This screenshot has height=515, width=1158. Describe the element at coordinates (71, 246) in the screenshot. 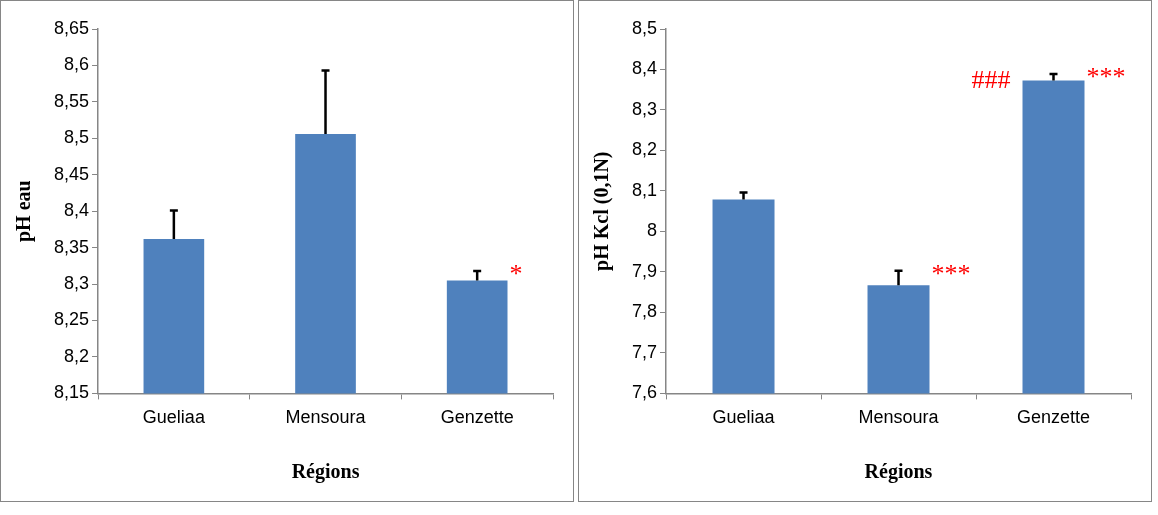

I see `y-tick-label: 8,35` at that location.